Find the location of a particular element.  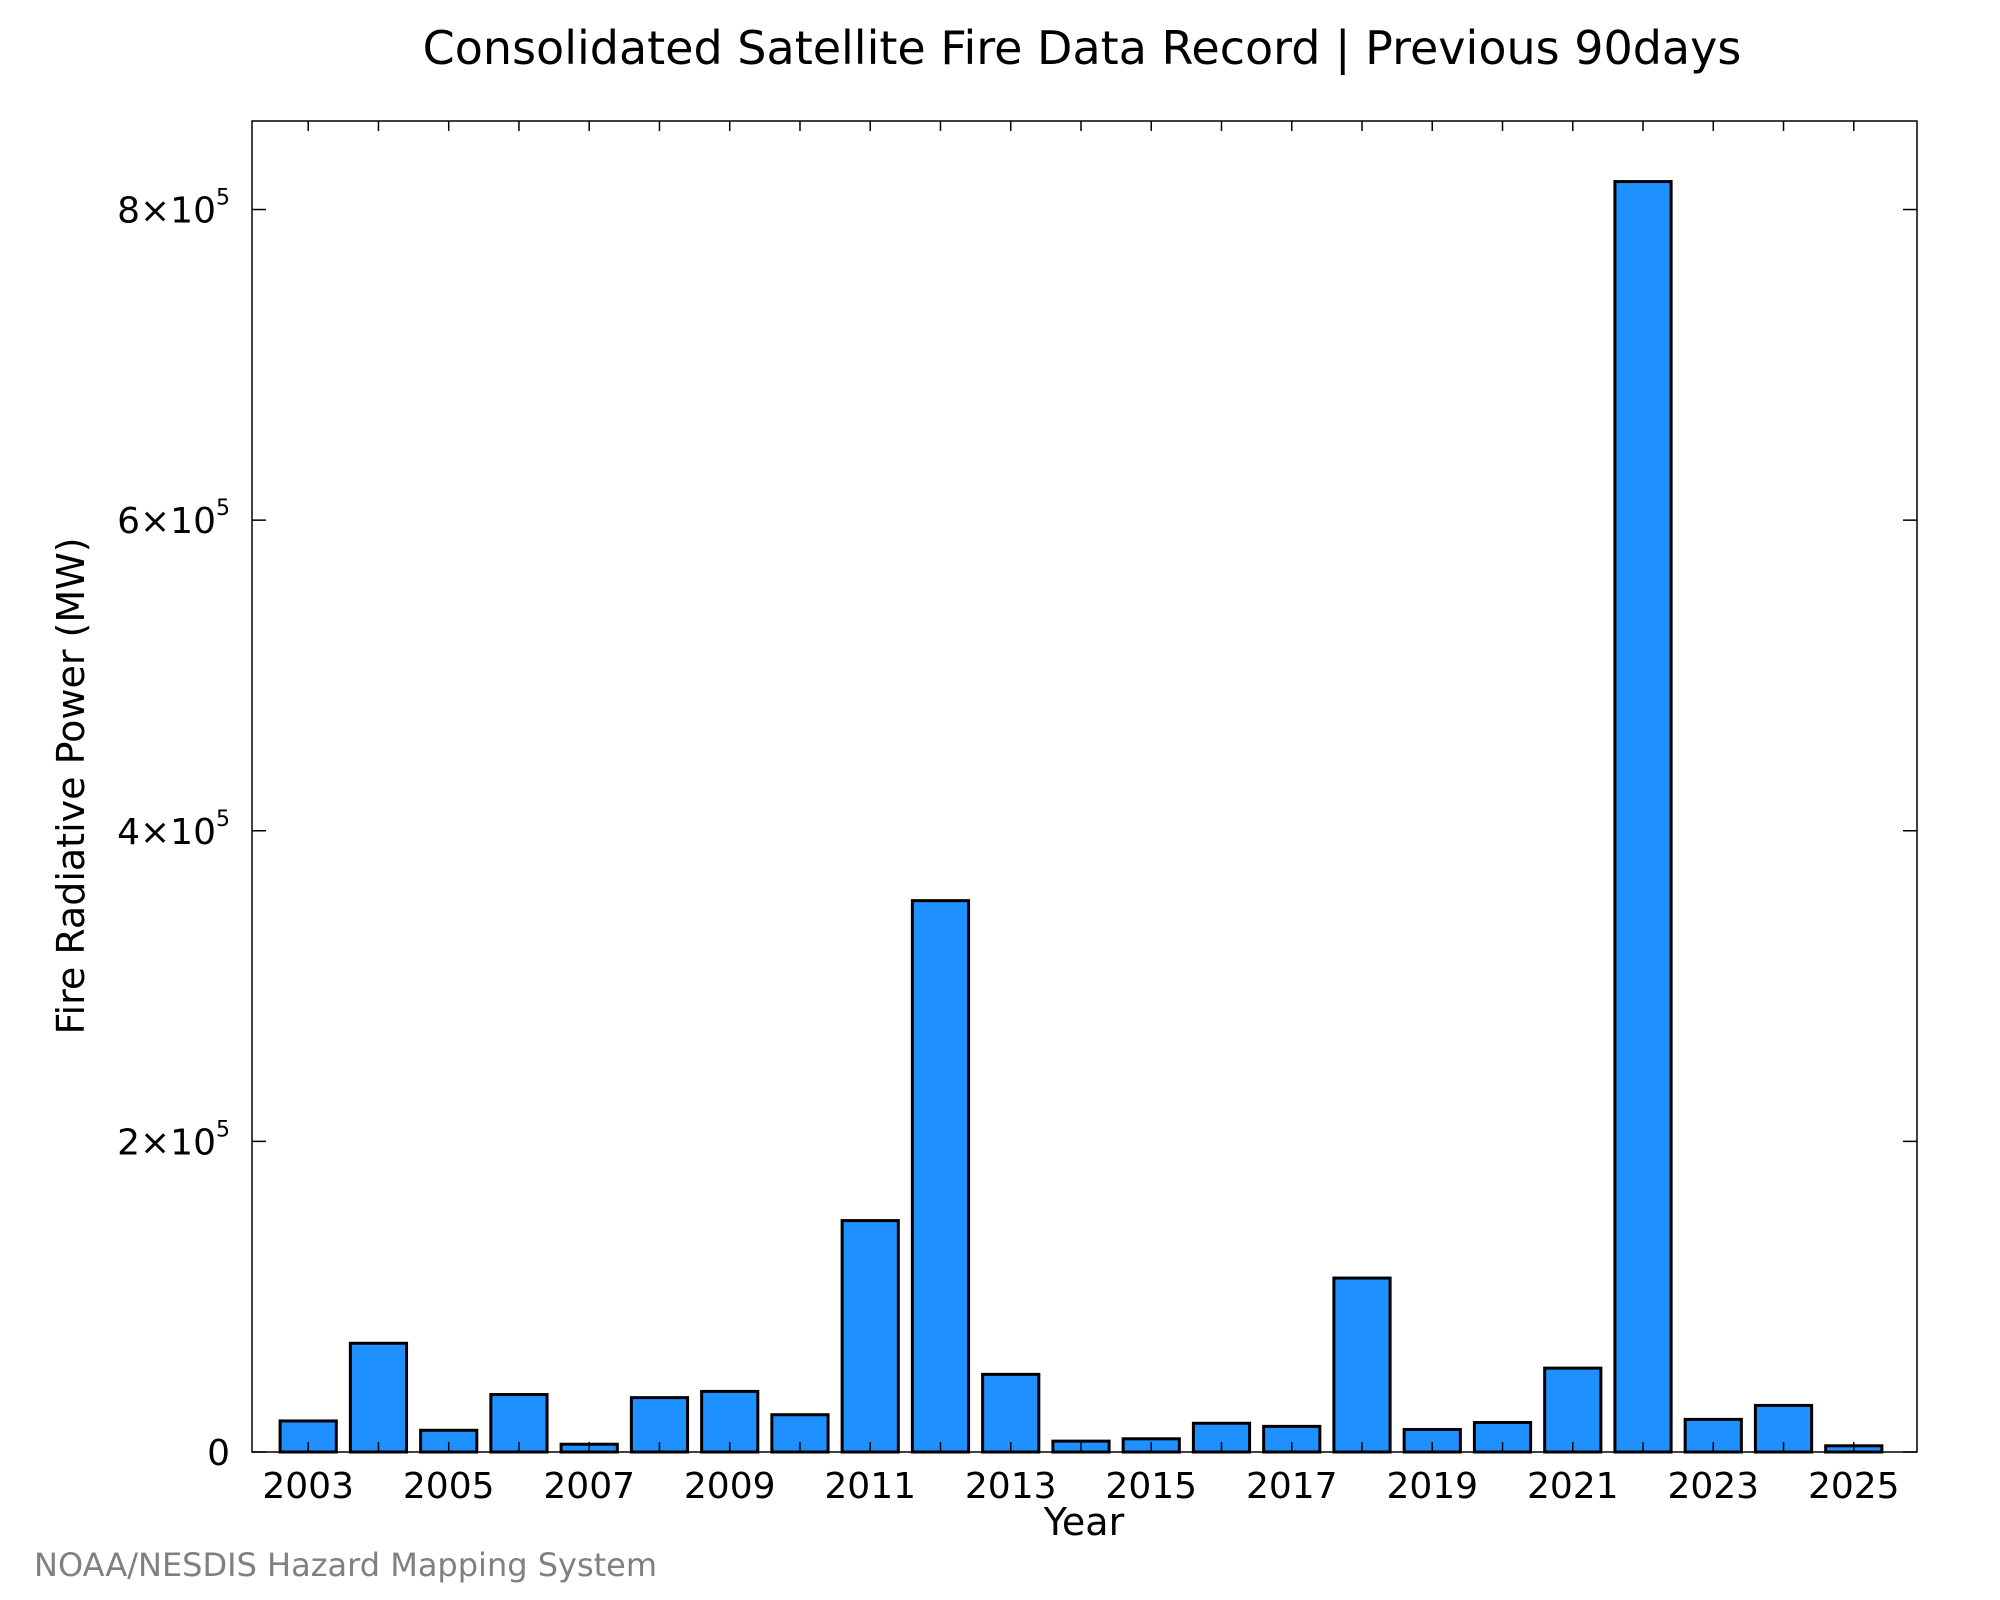

x-tick-label-2007: 2007 is located at coordinates (589, 1486).